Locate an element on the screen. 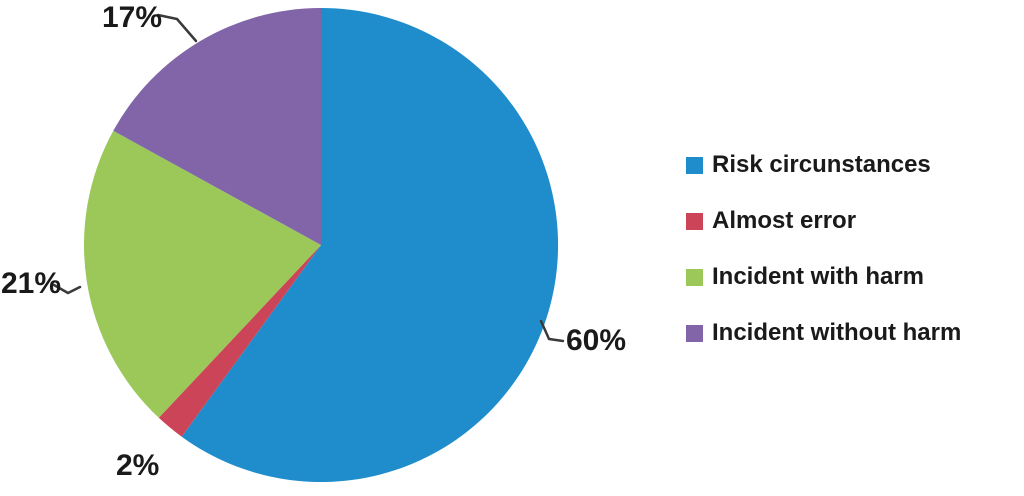 This screenshot has width=1024, height=496. legend-item-almost-error: Almost error is located at coordinates (823, 221).